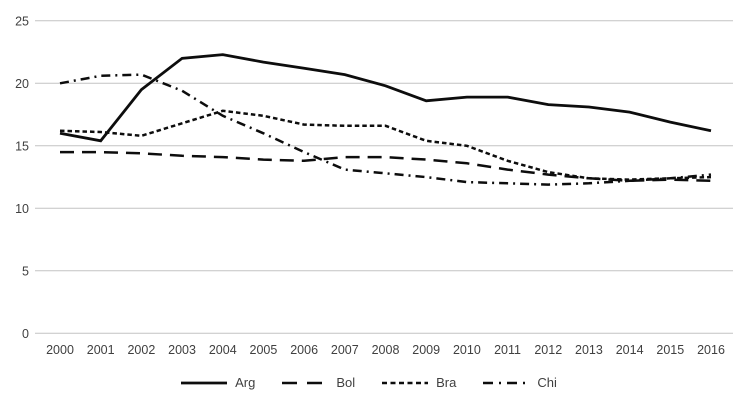 The image size is (737, 408). Describe the element at coordinates (426, 350) in the screenshot. I see `x-axis-label: 2009` at that location.